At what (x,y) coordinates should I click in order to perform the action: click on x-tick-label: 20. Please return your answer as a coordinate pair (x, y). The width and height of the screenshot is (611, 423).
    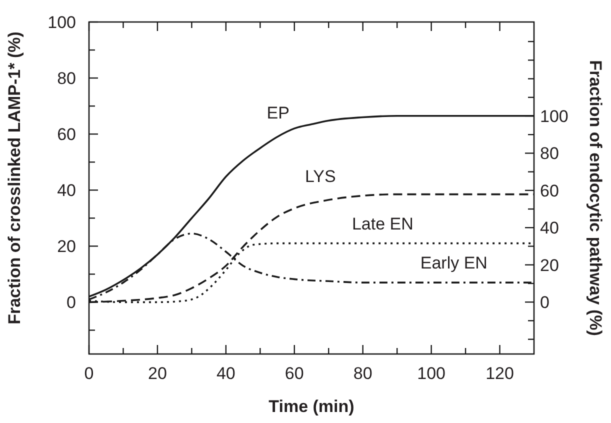
    Looking at the image, I should click on (157, 373).